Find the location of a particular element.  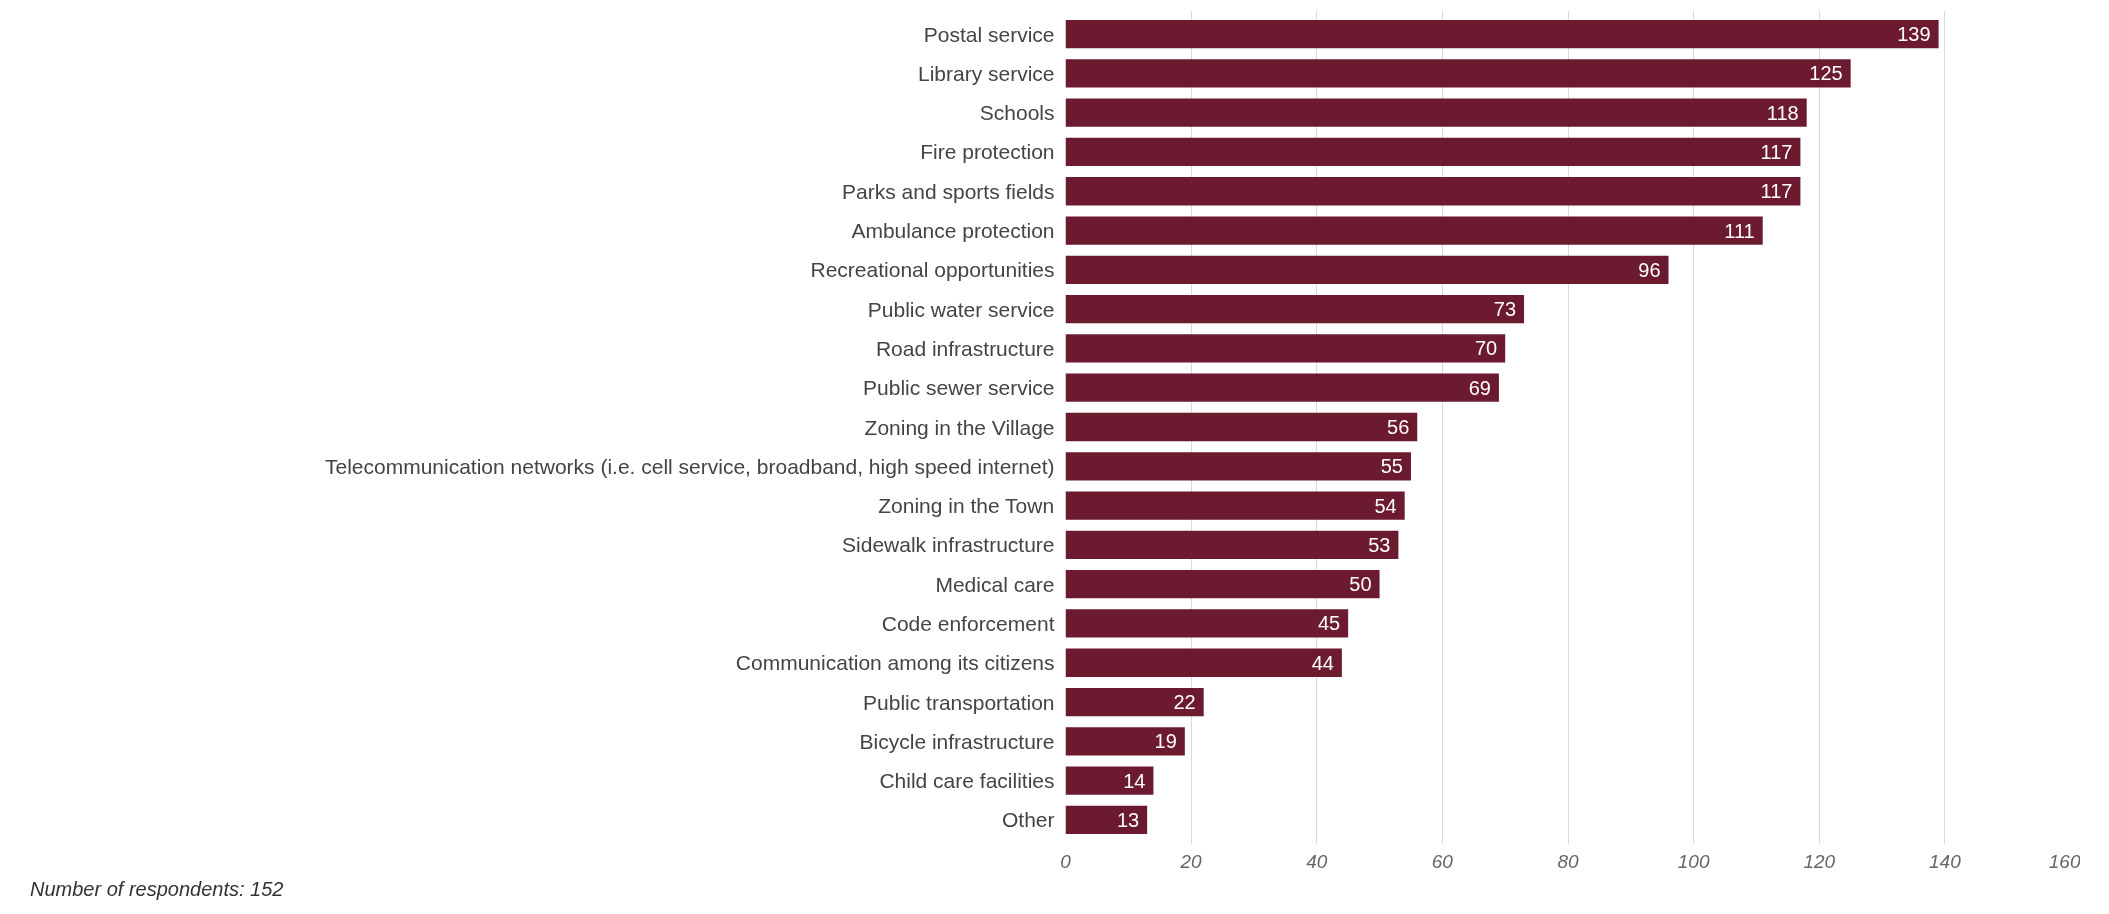

y-tick-label: Parks and sports fields is located at coordinates (948, 191).